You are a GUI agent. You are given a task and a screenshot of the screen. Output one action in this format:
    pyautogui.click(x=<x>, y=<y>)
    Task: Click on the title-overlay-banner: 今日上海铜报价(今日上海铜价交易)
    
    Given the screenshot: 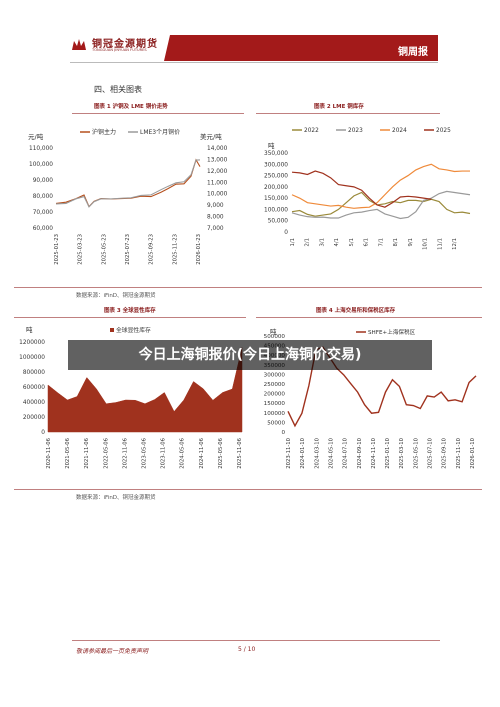 What is the action you would take?
    pyautogui.click(x=250, y=355)
    